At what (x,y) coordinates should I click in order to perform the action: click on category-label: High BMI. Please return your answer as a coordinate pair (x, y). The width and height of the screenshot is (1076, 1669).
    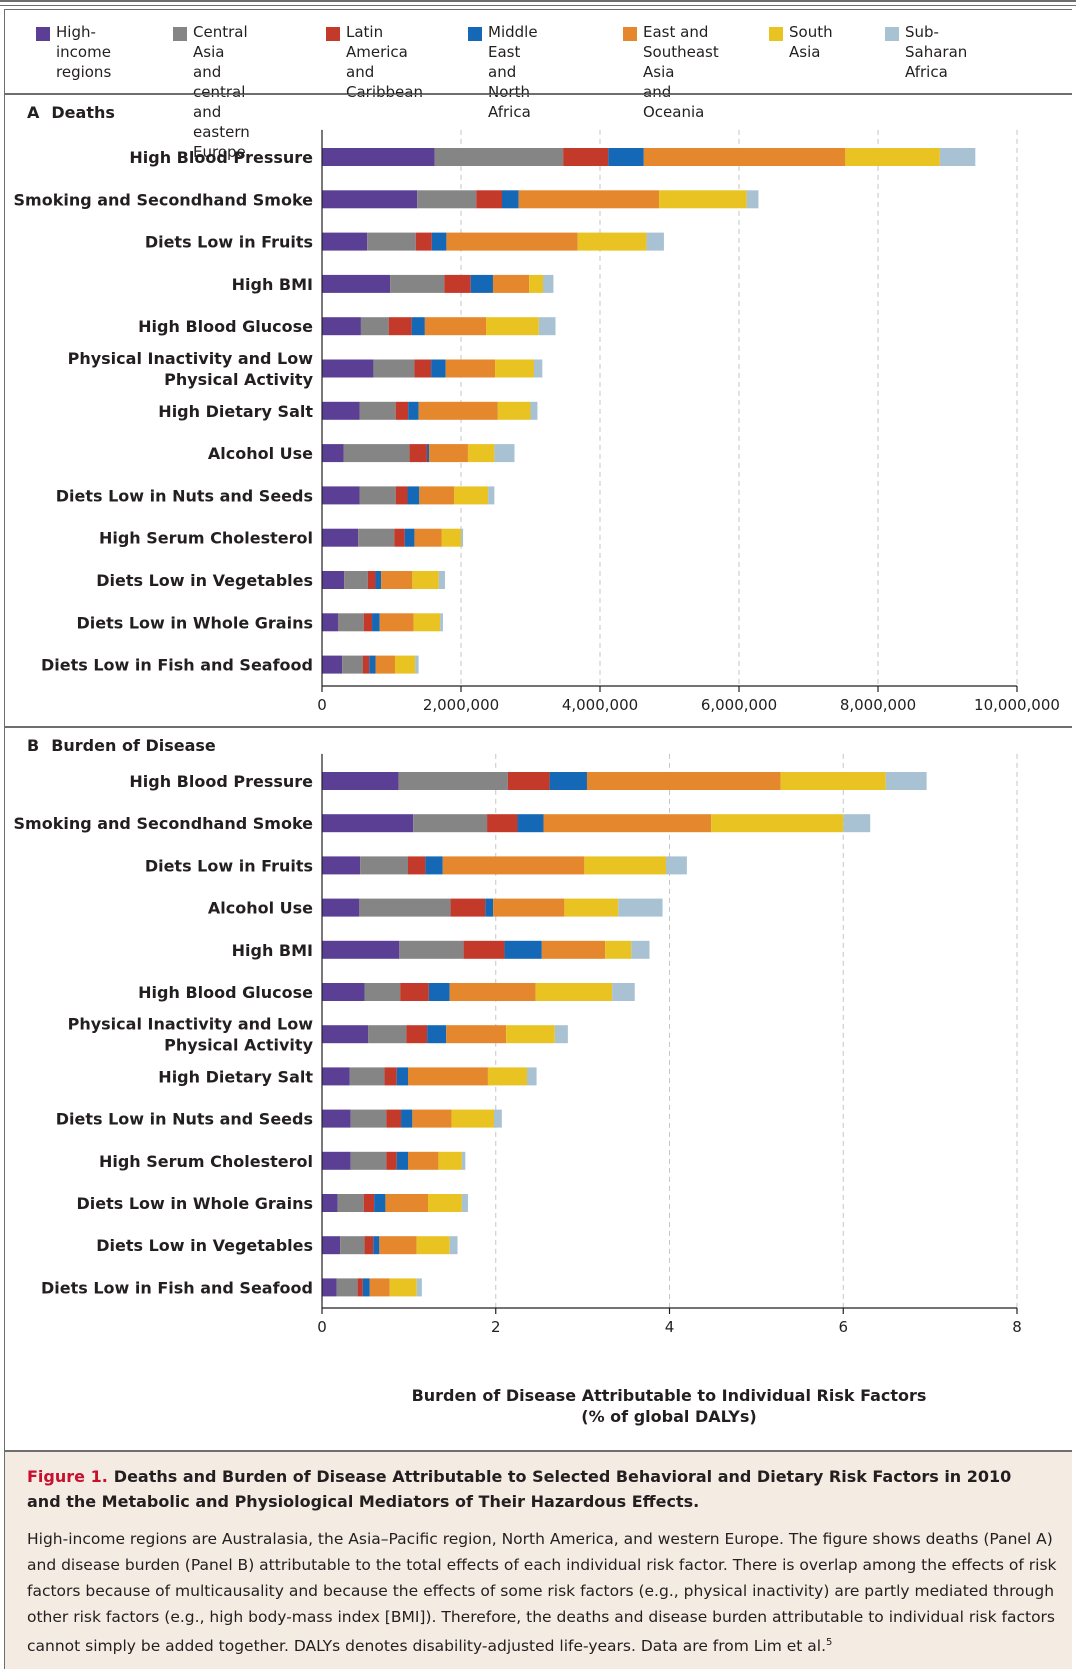
    Looking at the image, I should click on (272, 950).